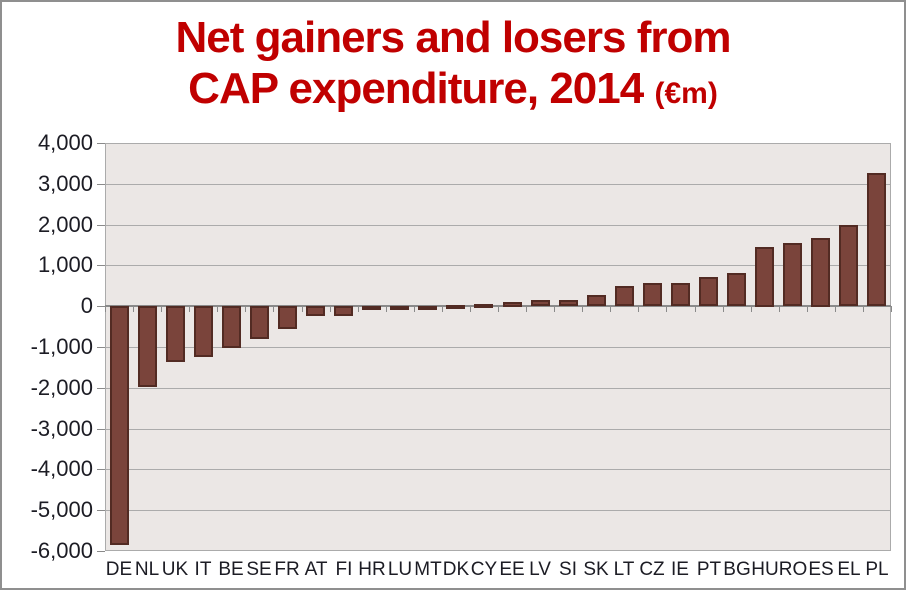  I want to click on x-axis-label-SK: SK, so click(596, 569).